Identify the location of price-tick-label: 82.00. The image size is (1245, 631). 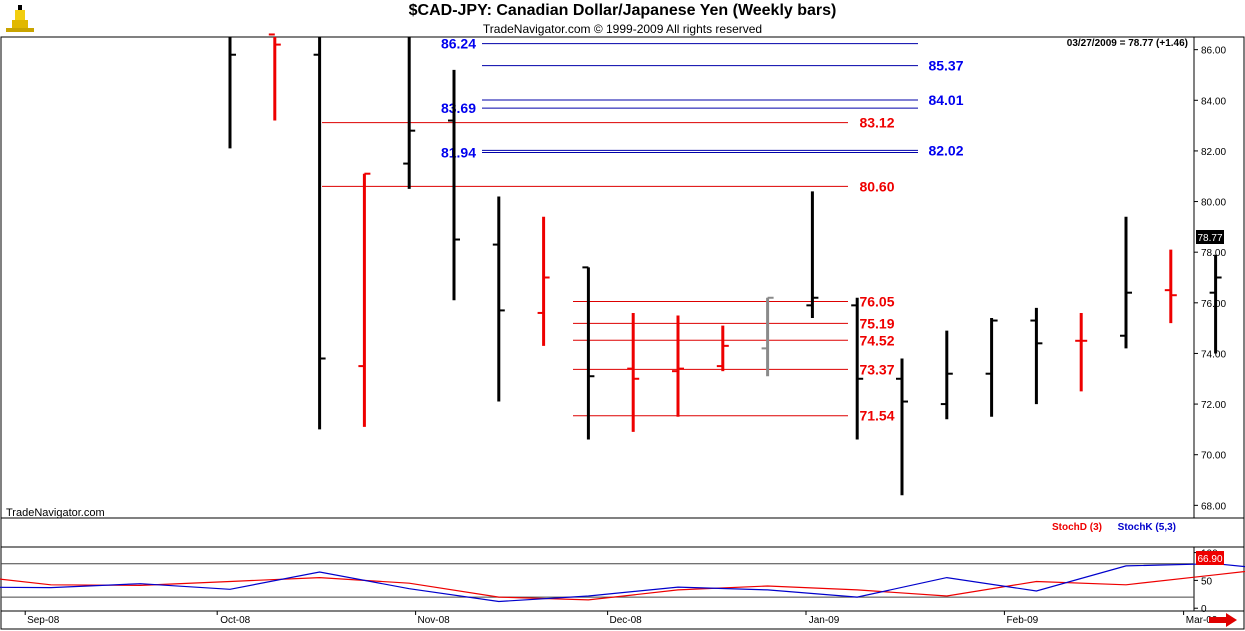
(1213, 152).